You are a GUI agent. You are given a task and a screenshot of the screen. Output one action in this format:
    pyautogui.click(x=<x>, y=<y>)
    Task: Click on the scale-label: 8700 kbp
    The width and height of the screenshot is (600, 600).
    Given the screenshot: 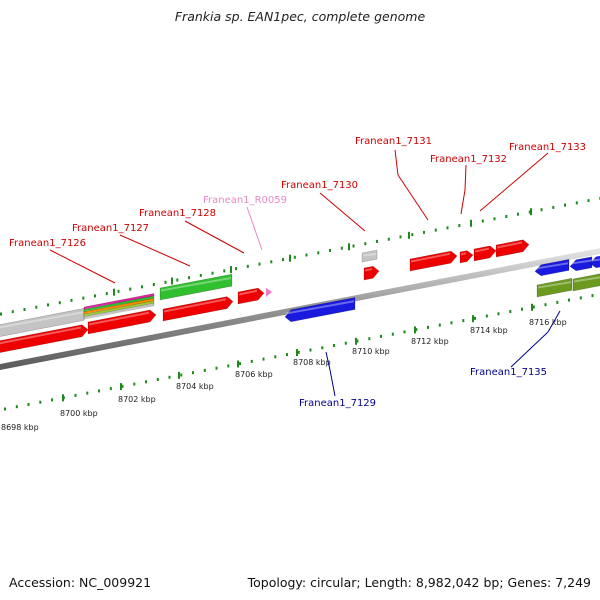 What is the action you would take?
    pyautogui.click(x=79, y=413)
    